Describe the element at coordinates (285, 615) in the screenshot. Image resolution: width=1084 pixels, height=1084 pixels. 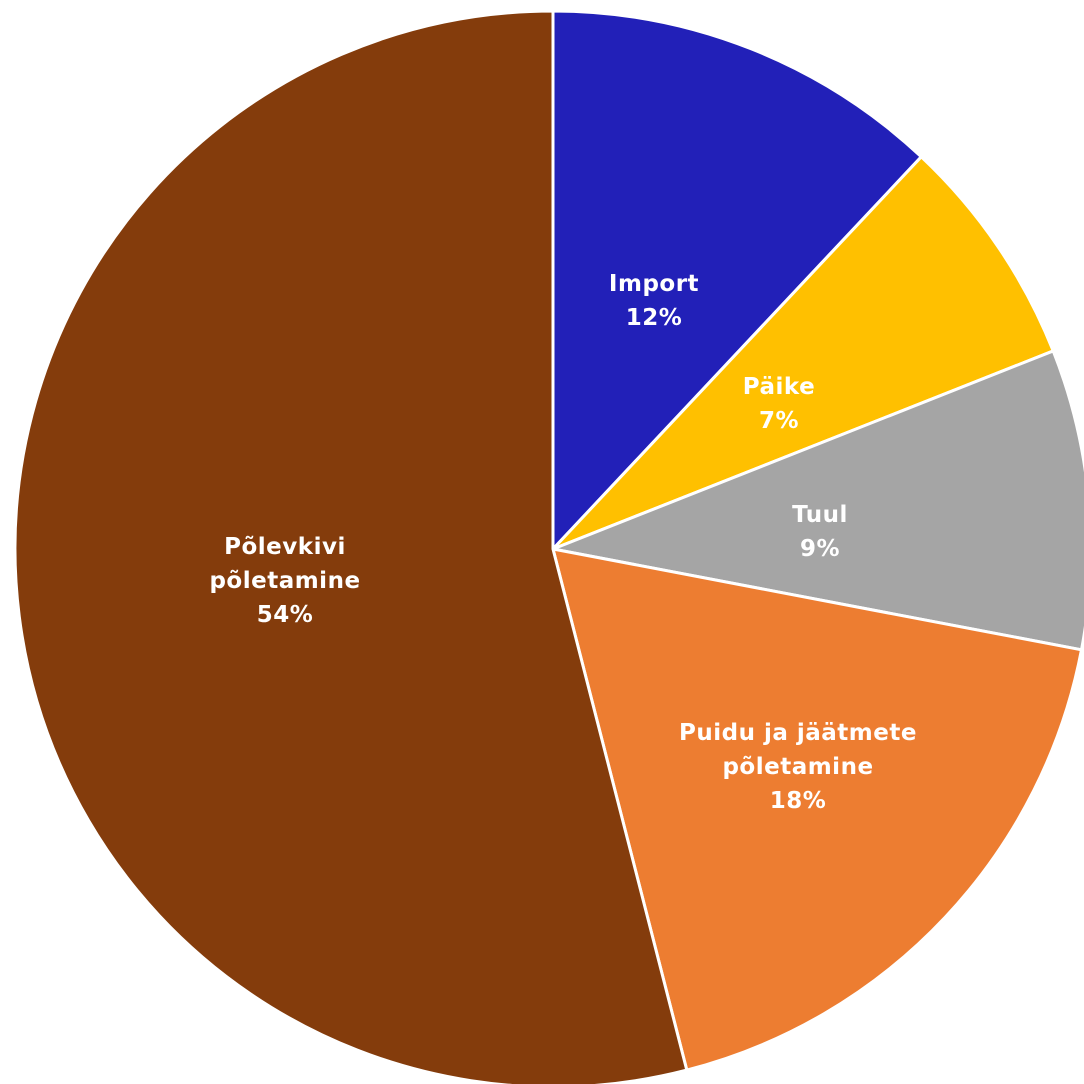
I see `slice-value-label: 54%` at that location.